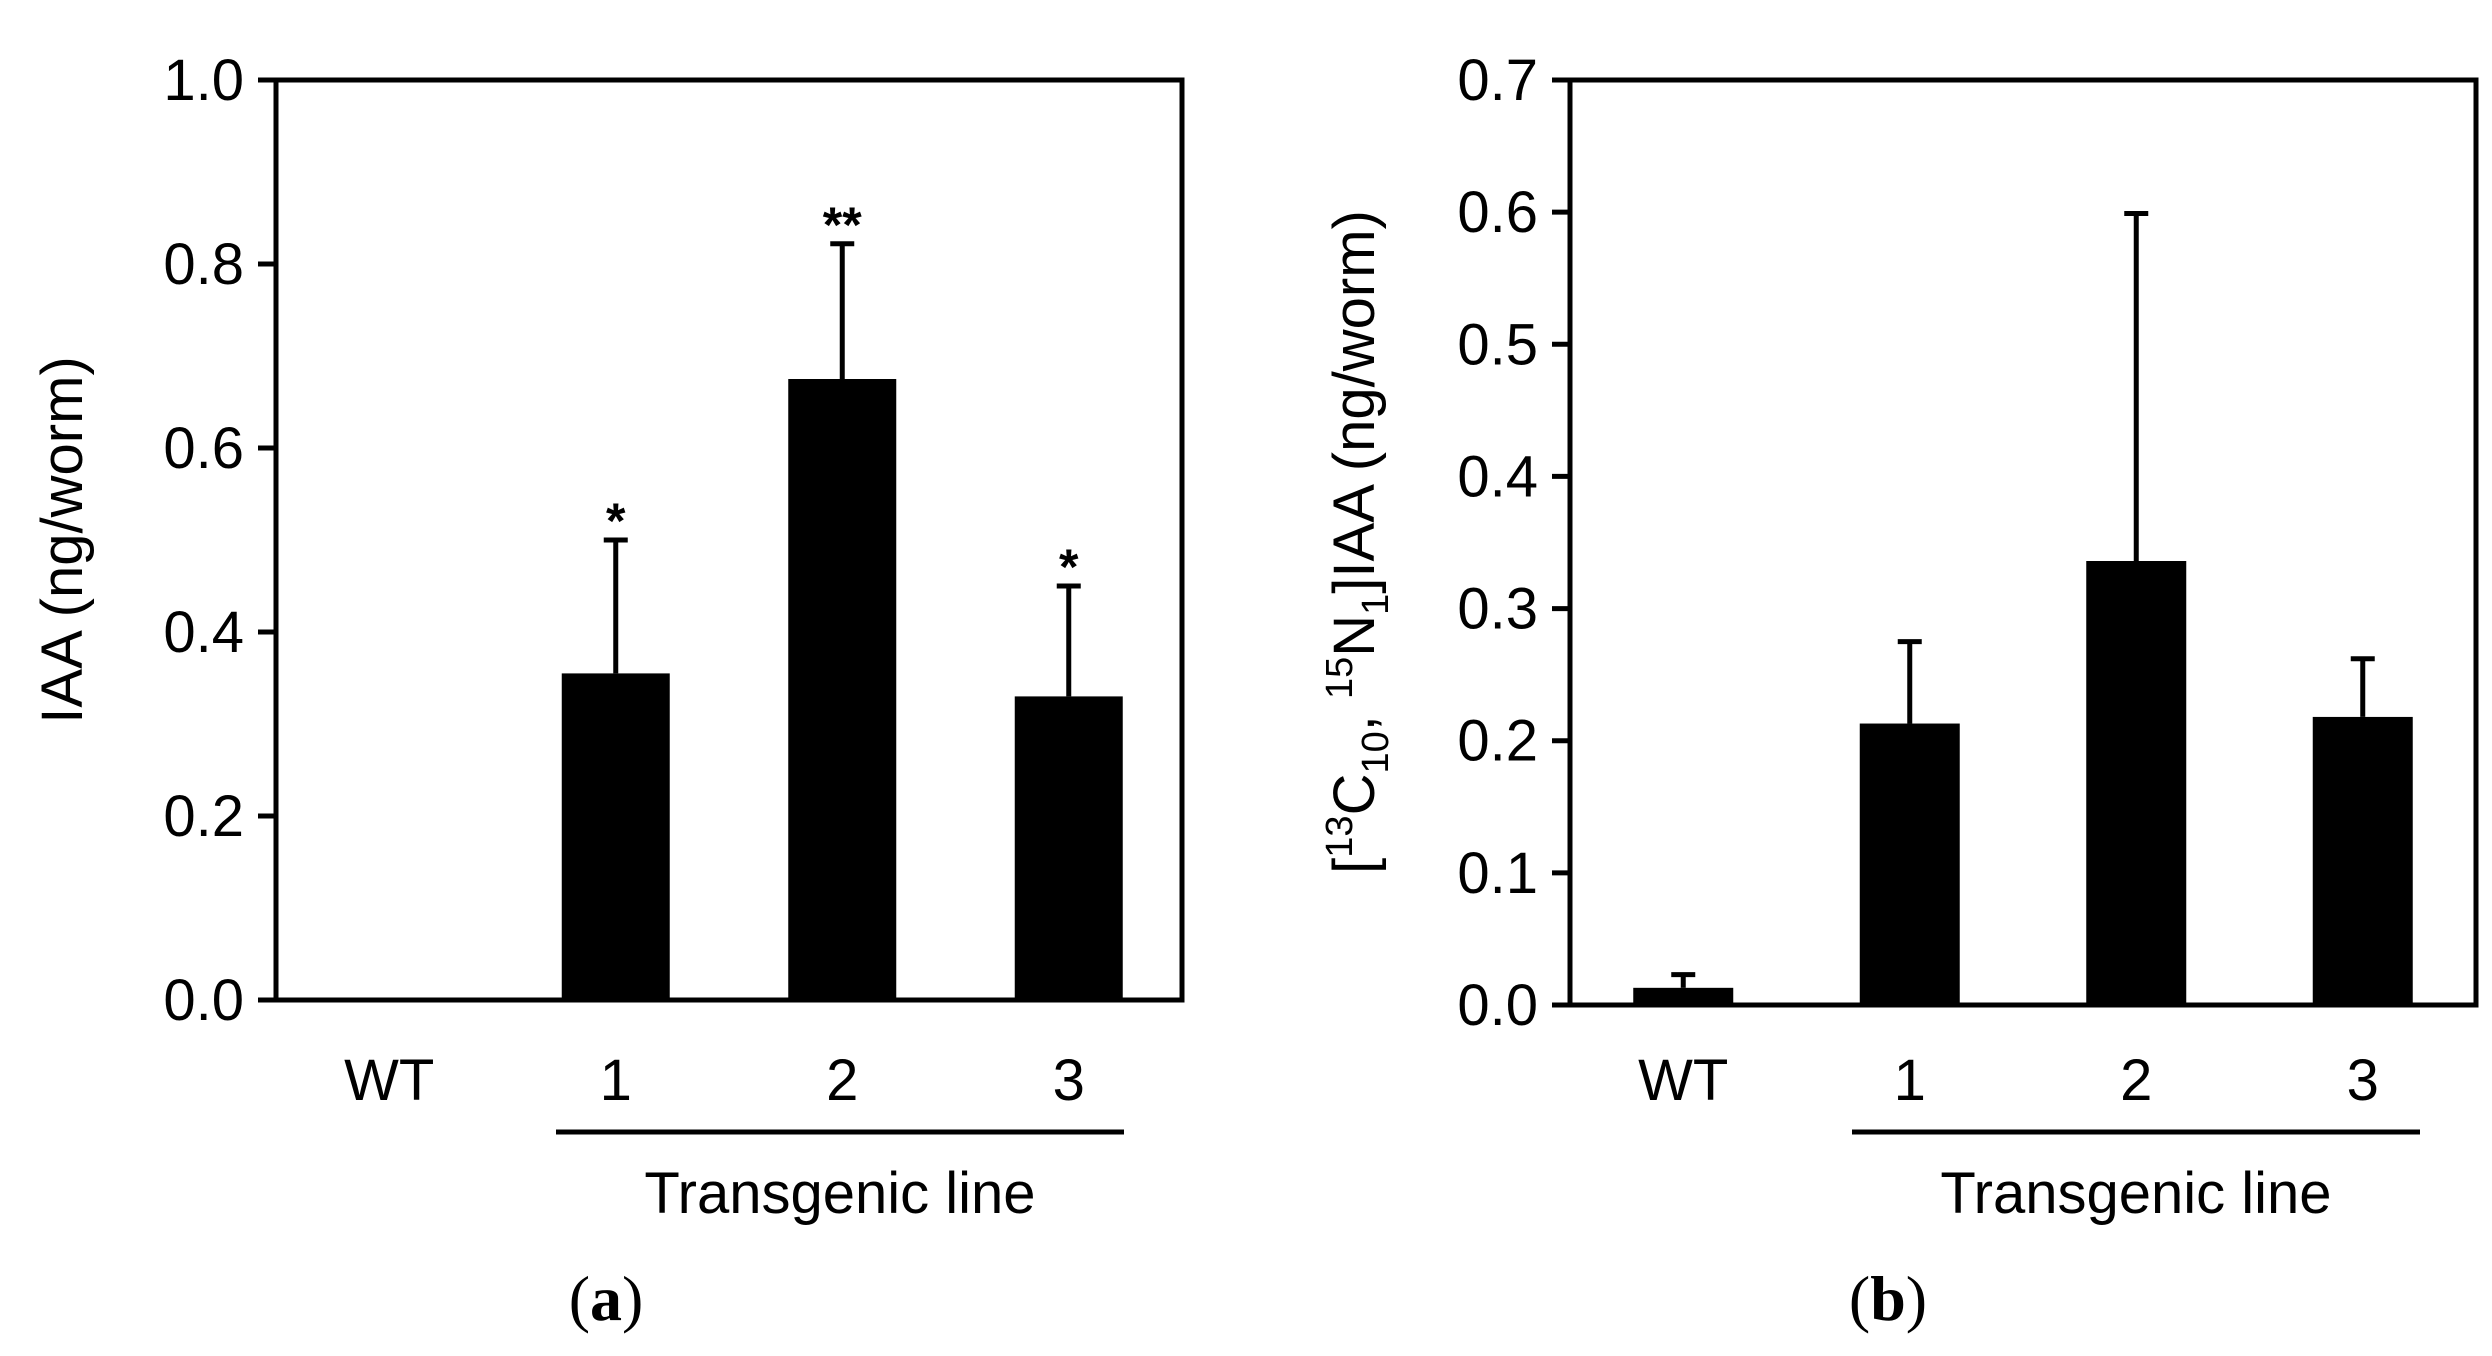 The height and width of the screenshot is (1356, 2492). What do you see at coordinates (62, 539) in the screenshot?
I see `panel-a-y-axis-title: IAA (ng/worm)` at bounding box center [62, 539].